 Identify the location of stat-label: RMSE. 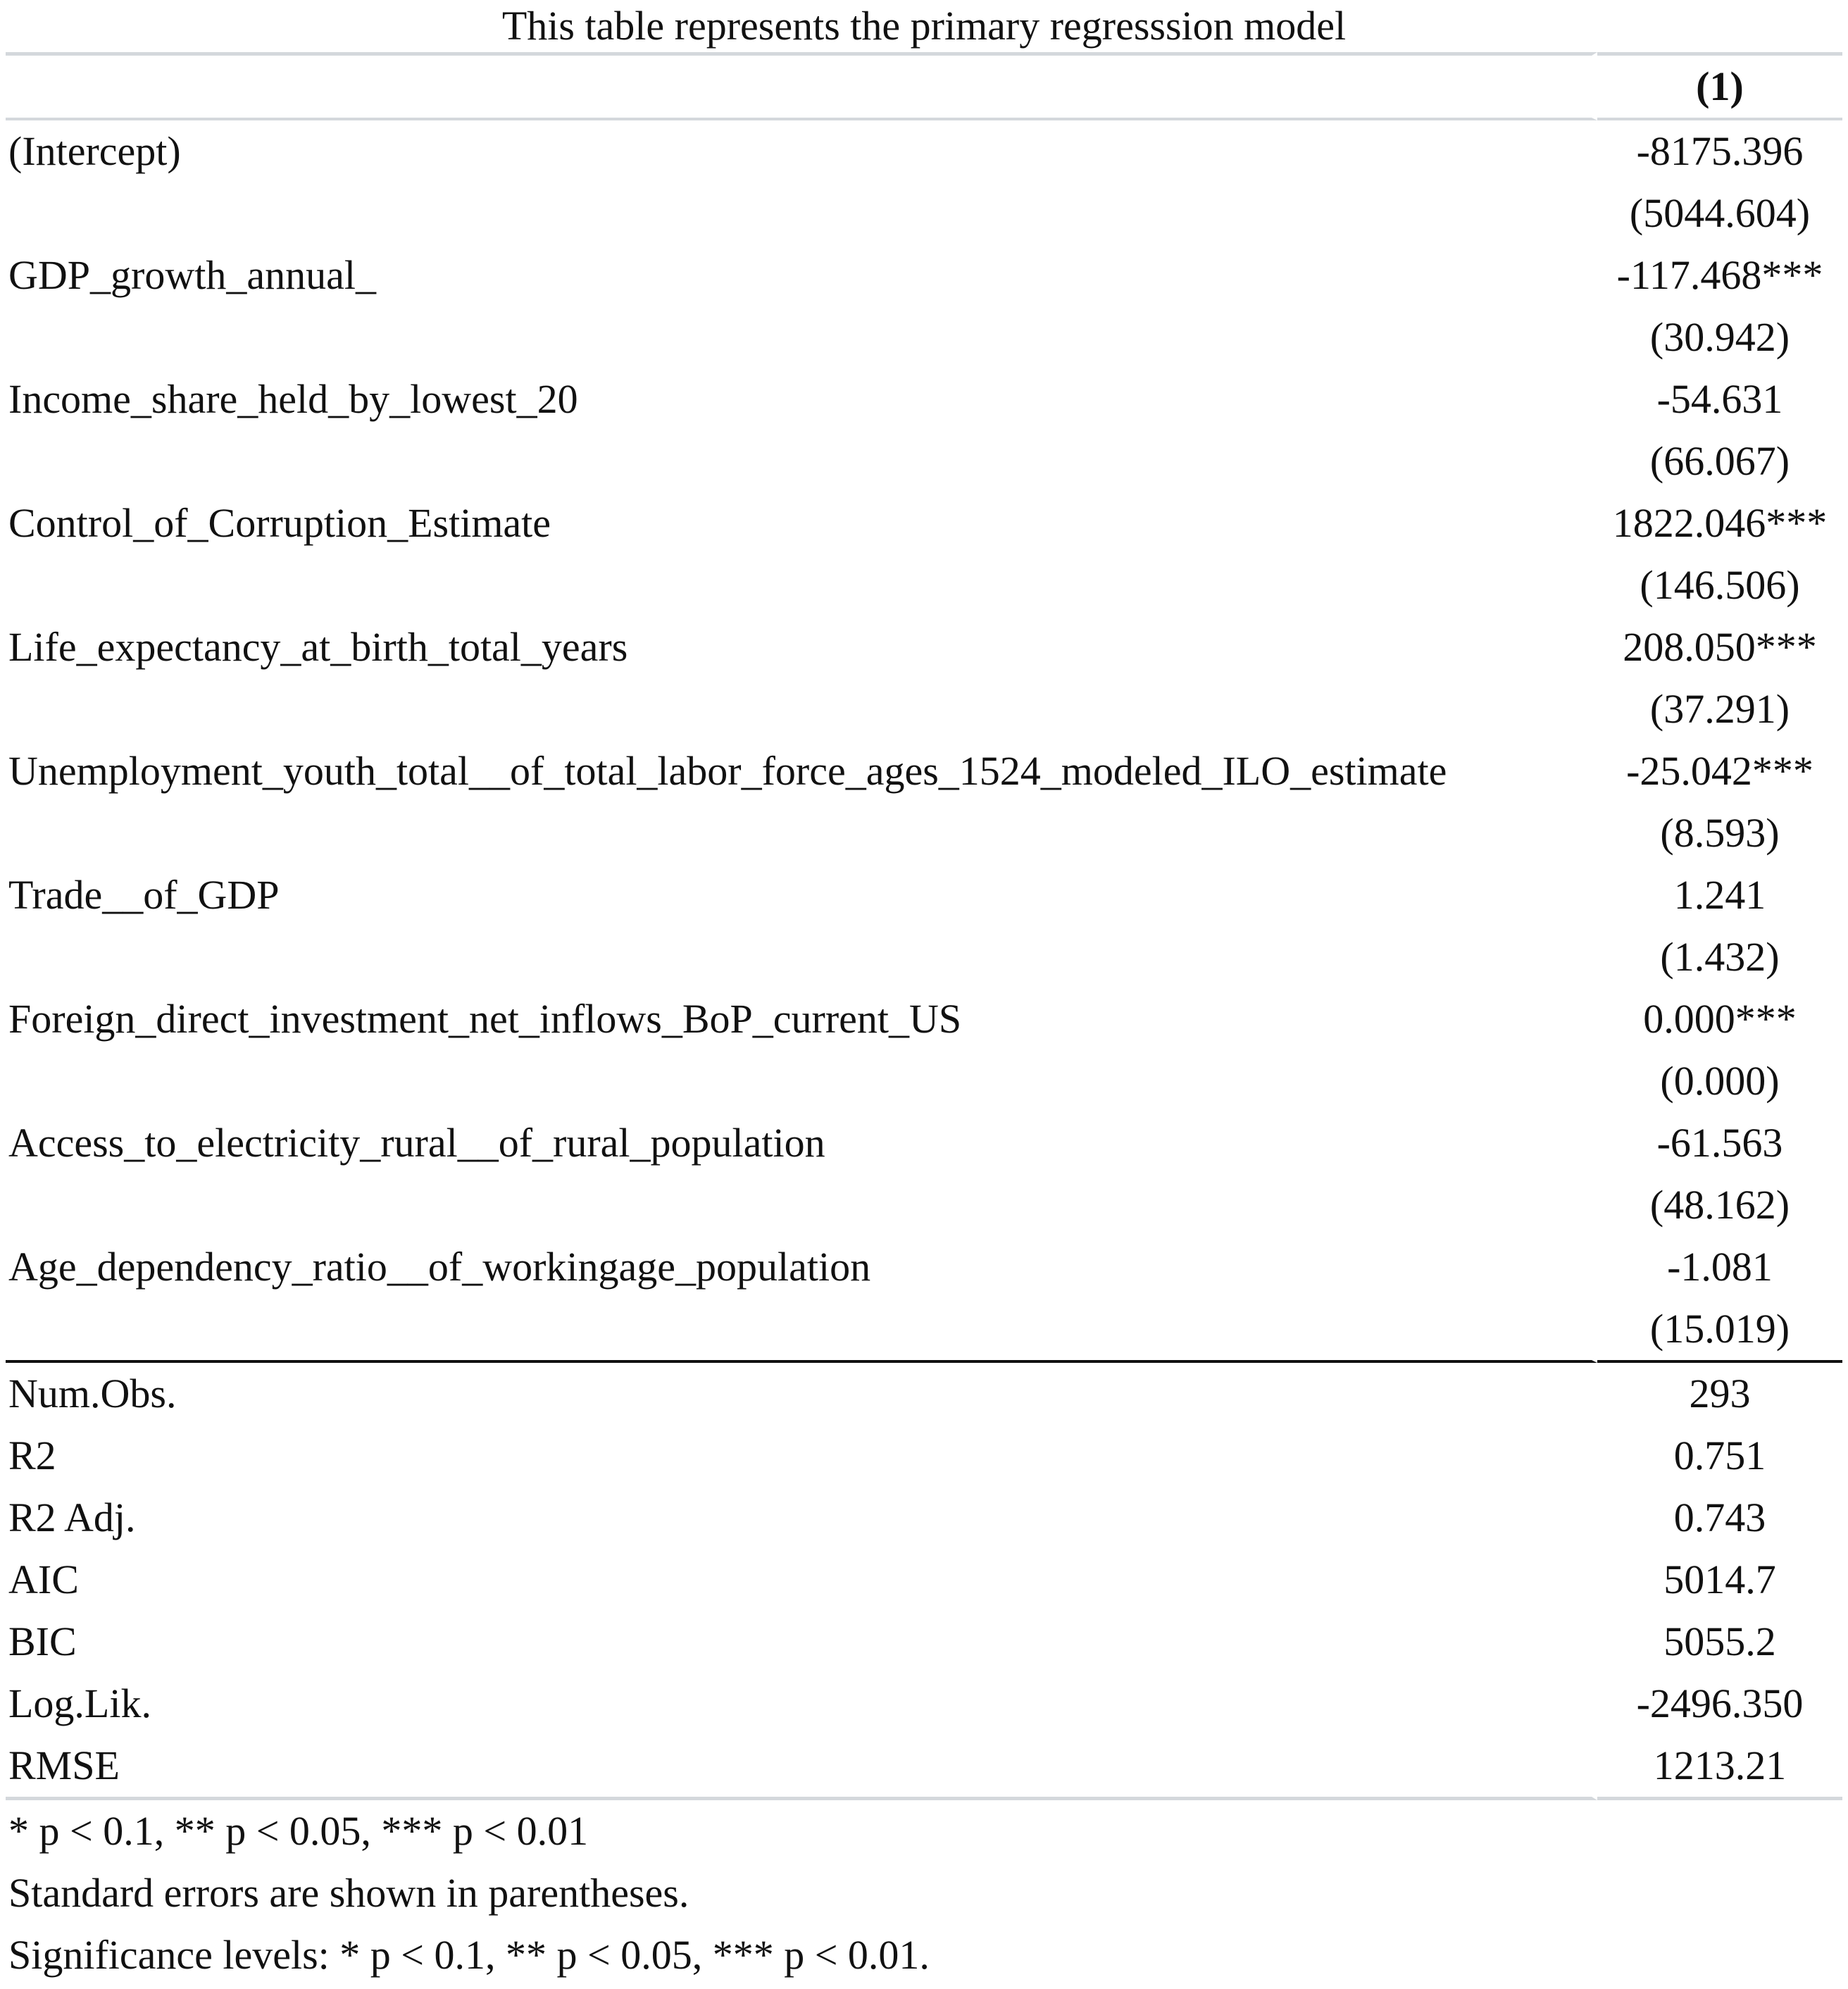
(802, 1767).